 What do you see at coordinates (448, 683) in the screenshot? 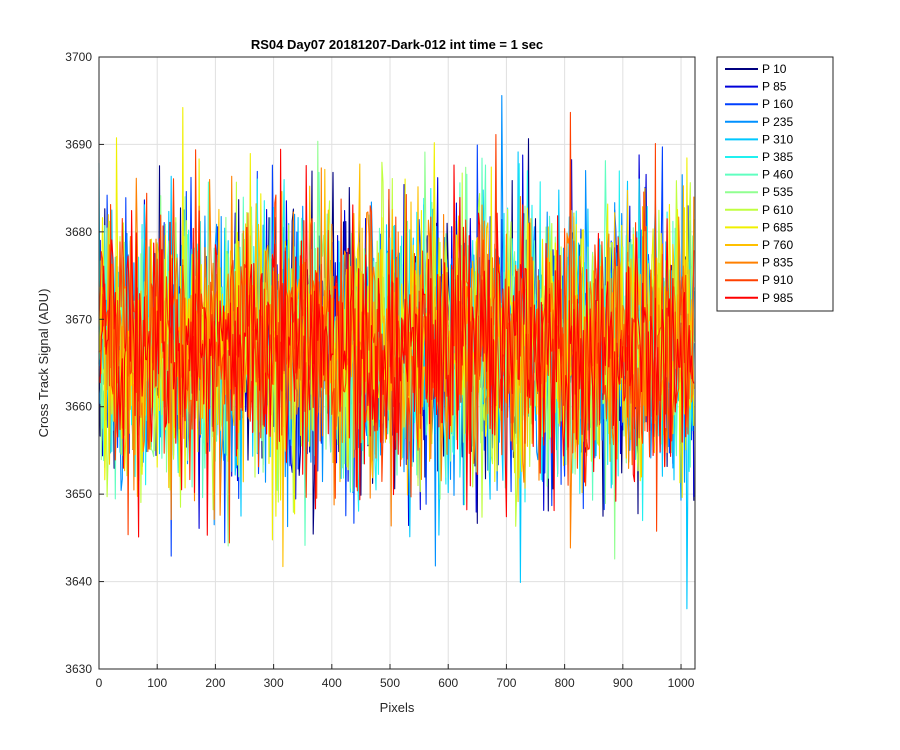
I see `x-tick-label: 600` at bounding box center [448, 683].